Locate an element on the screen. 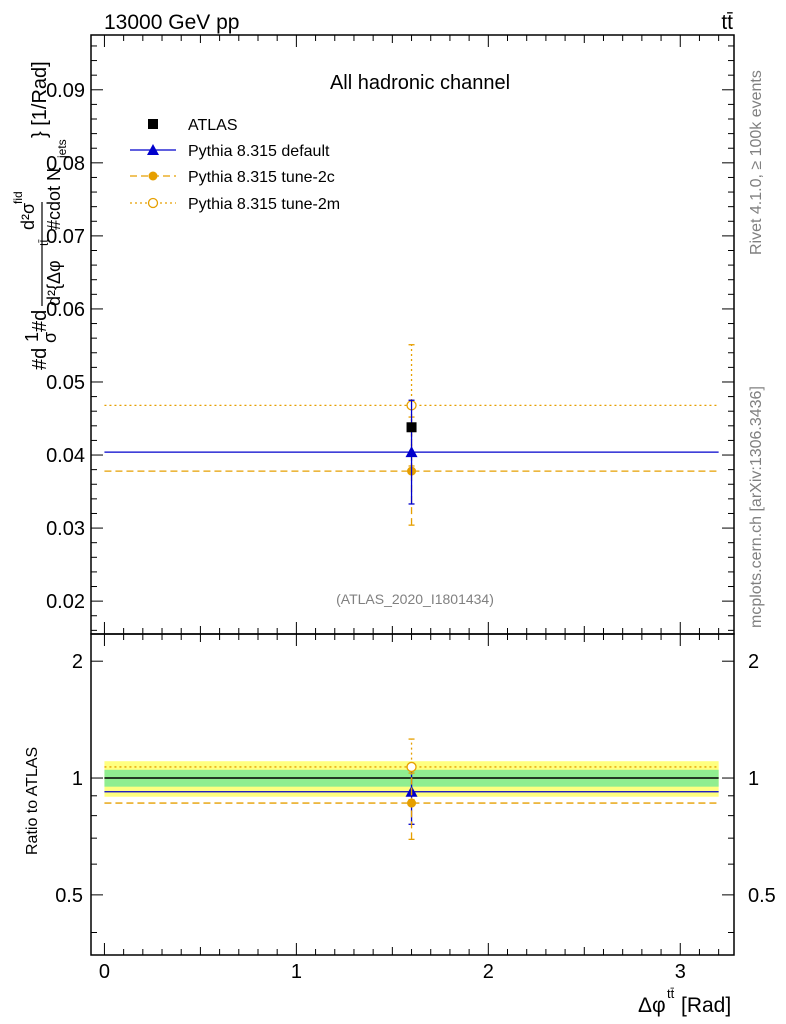 Image resolution: width=786 pixels, height=1024 pixels. legend-label-tune2c: Pythia 8.315 tune-2c is located at coordinates (261, 177).